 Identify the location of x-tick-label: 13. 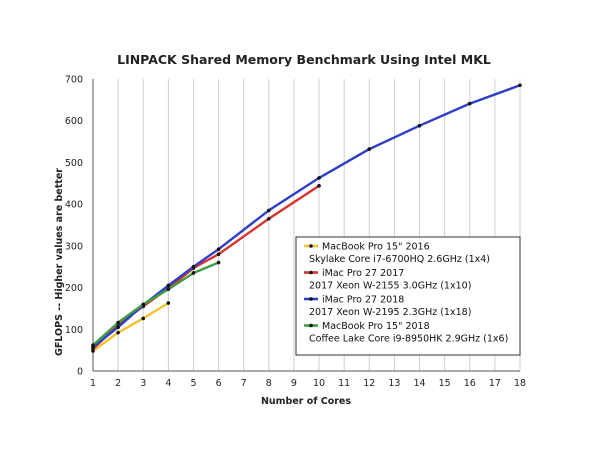
(394, 383).